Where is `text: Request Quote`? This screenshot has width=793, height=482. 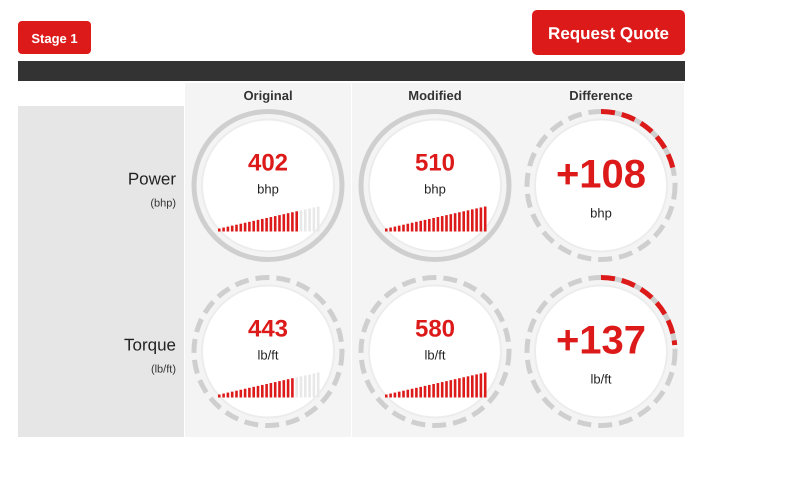 text: Request Quote is located at coordinates (608, 33).